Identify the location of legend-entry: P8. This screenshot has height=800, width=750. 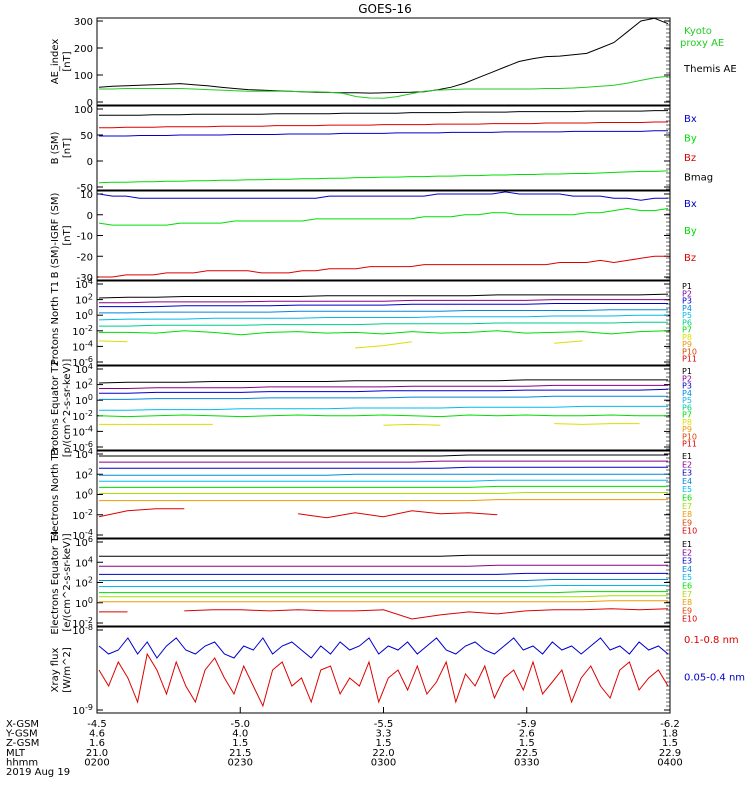
(687, 337).